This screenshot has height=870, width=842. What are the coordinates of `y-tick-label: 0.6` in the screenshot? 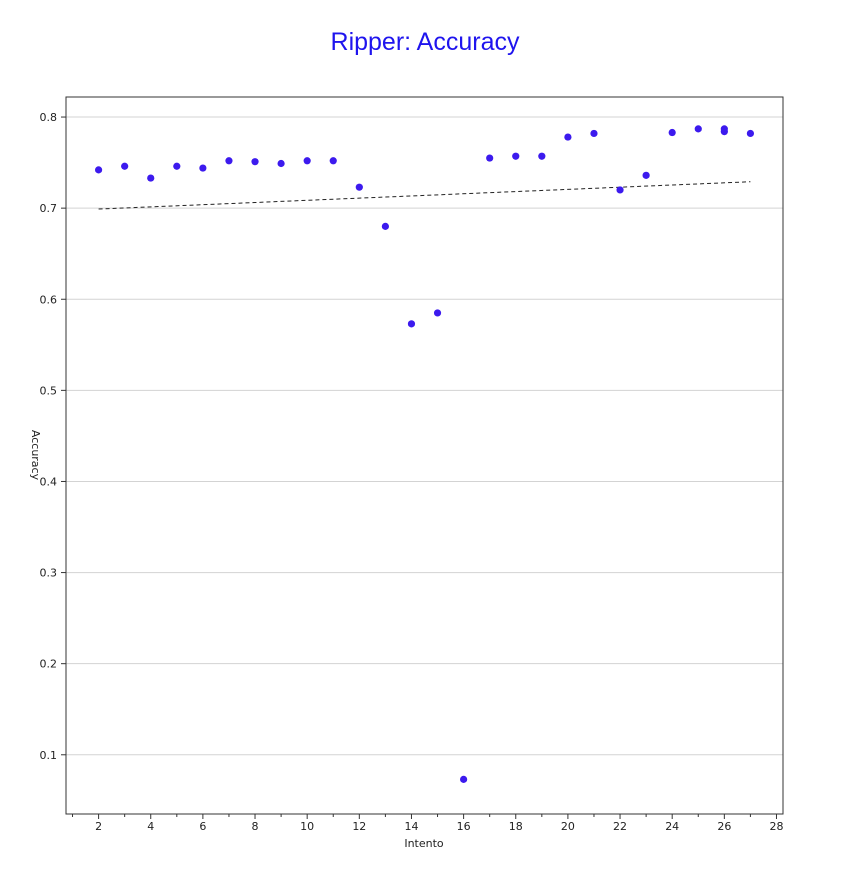 It's located at (49, 299).